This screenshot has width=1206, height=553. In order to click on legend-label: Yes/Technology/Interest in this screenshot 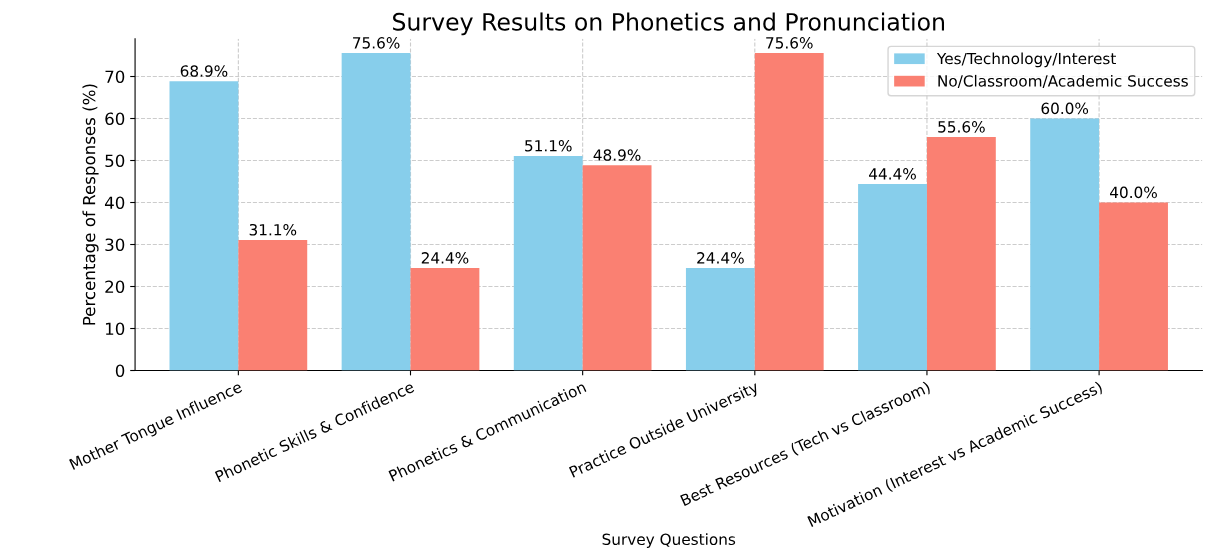, I will do `click(1026, 60)`.